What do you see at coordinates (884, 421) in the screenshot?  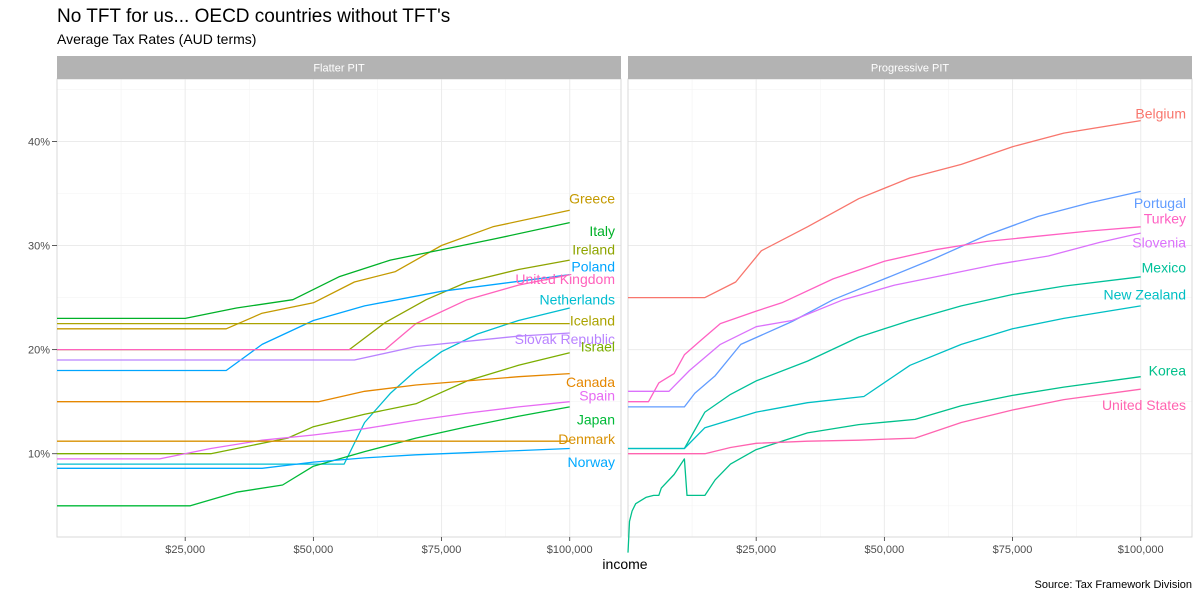 I see `series-line-united-states` at bounding box center [884, 421].